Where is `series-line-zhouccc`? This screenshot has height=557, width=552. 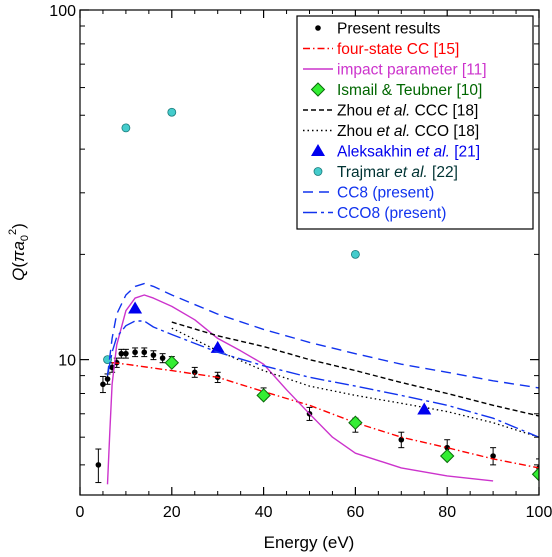 series-line-zhouccc is located at coordinates (355, 369).